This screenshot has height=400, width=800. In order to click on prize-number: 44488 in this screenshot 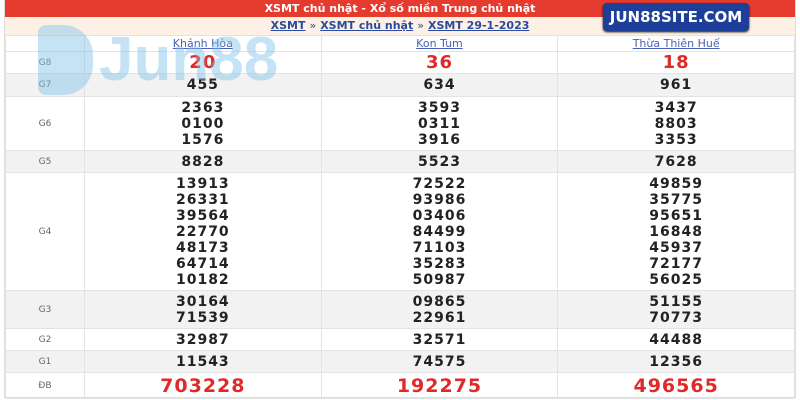, I will do `click(676, 339)`.